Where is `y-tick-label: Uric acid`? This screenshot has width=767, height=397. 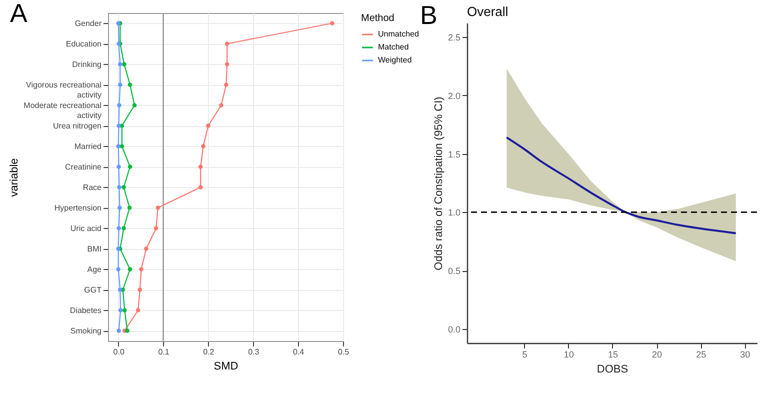
y-tick-label: Uric acid is located at coordinates (86, 228).